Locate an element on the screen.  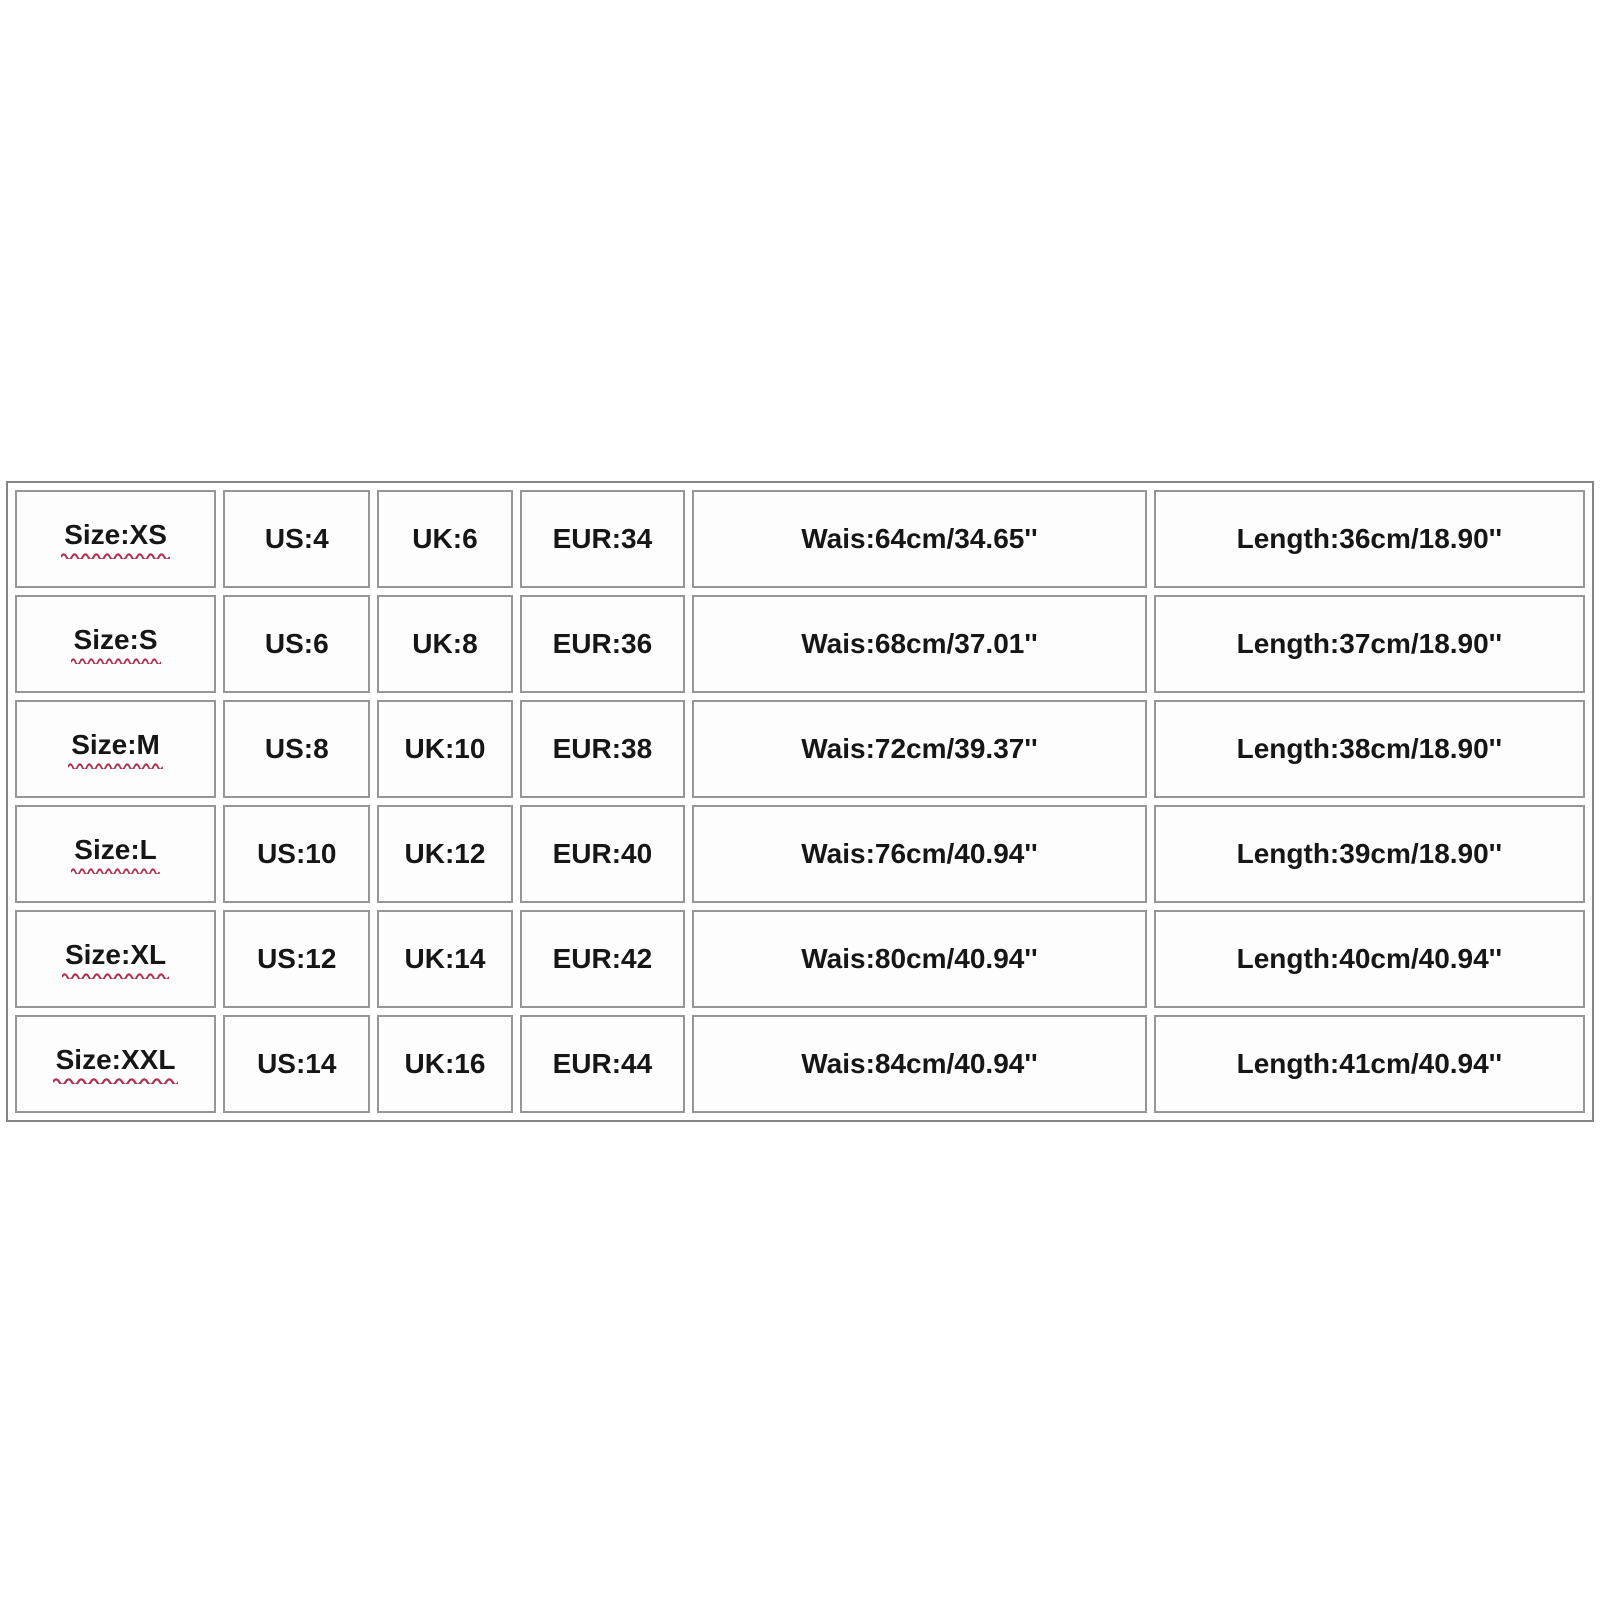
eur-size-cell: EUR:44 is located at coordinates (602, 1064).